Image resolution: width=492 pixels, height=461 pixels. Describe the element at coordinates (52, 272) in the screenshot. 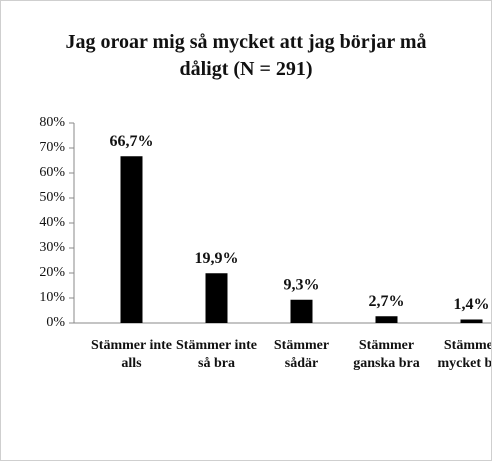

I see `y-tick-label: 20%` at that location.